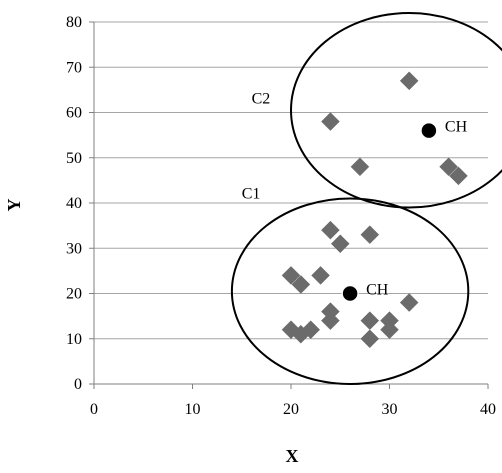  What do you see at coordinates (74, 113) in the screenshot?
I see `y-tick-label: 60` at bounding box center [74, 113].